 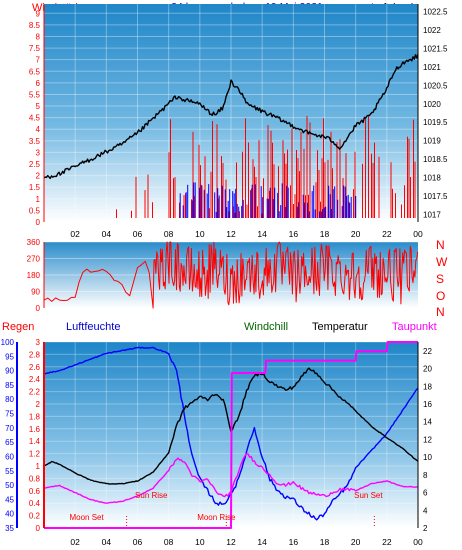 What do you see at coordinates (38, 176) in the screenshot?
I see `wind-tick-label: 2` at bounding box center [38, 176].